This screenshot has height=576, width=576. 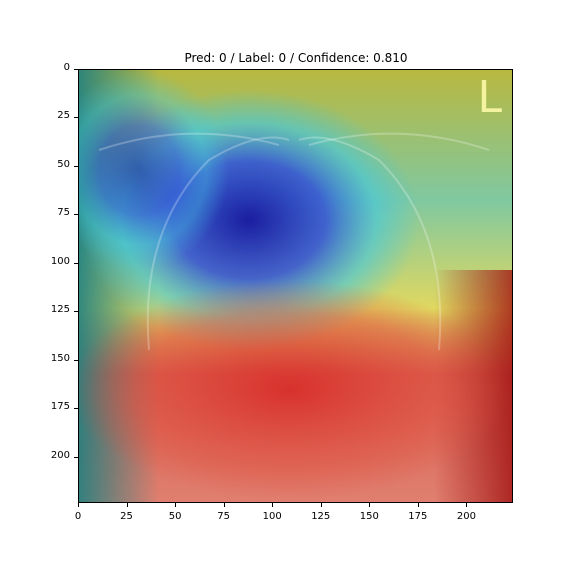 What do you see at coordinates (418, 516) in the screenshot?
I see `x-tick-label: 175` at bounding box center [418, 516].